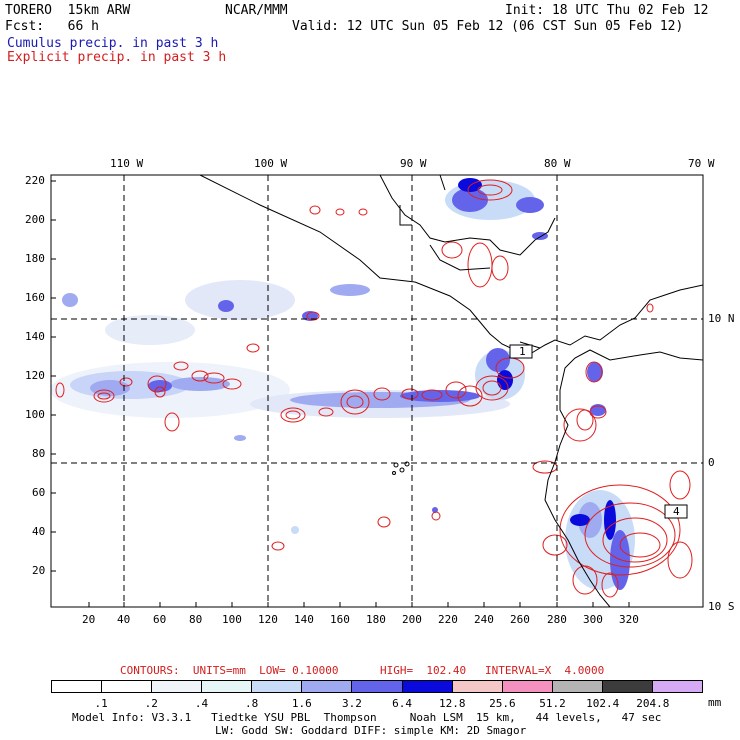 Image resolution: width=740 pixels, height=740 pixels. What do you see at coordinates (502, 703) in the screenshot?
I see `legend-label: 25.6` at bounding box center [502, 703].